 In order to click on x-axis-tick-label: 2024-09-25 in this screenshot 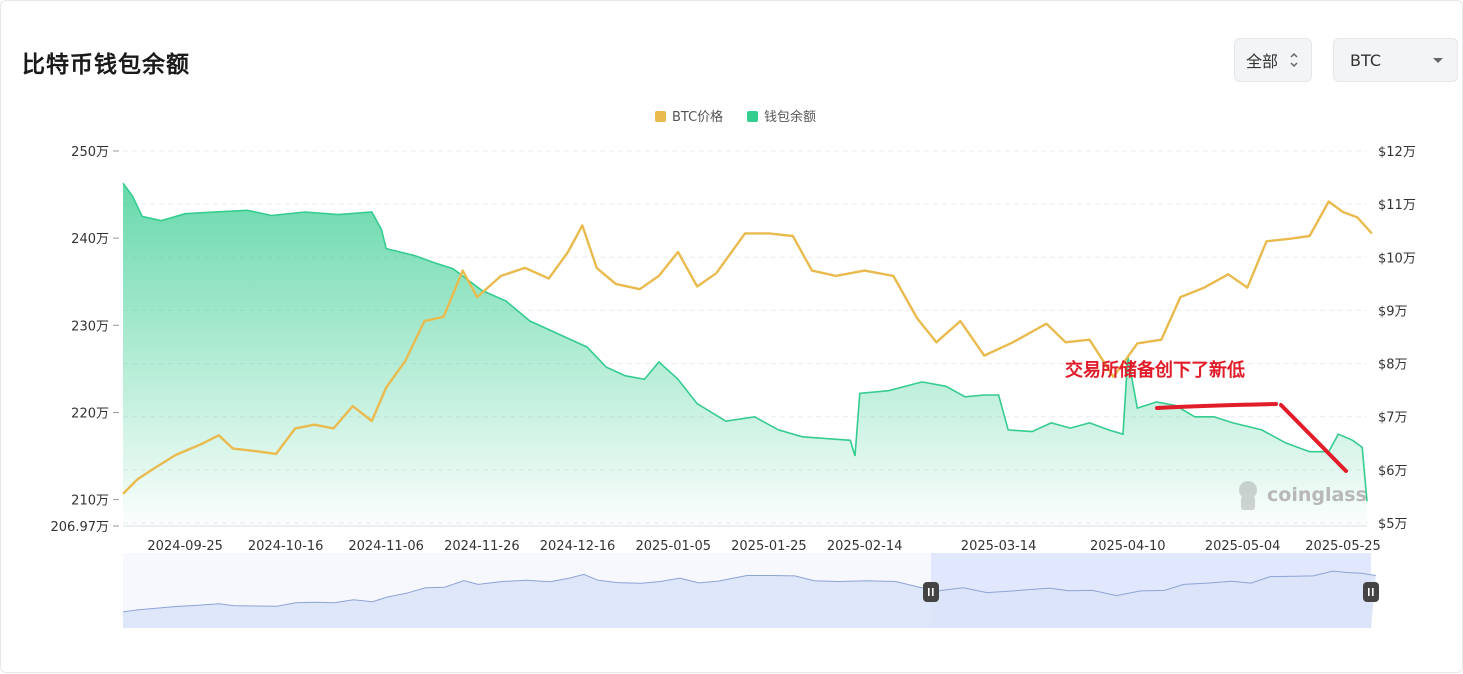, I will do `click(185, 546)`.